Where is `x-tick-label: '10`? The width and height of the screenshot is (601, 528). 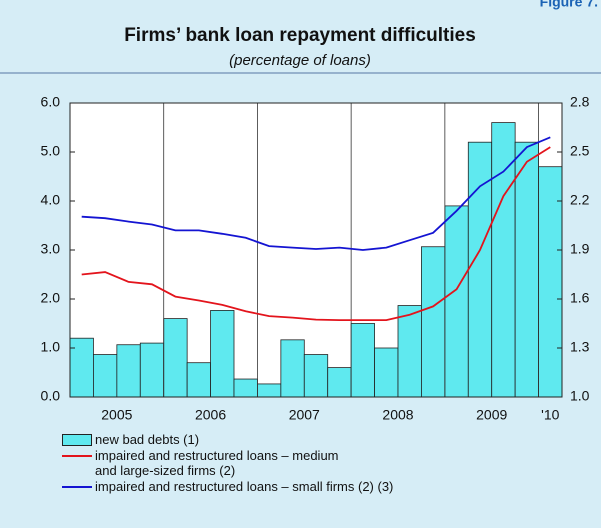
x-tick-label: '10 is located at coordinates (550, 415).